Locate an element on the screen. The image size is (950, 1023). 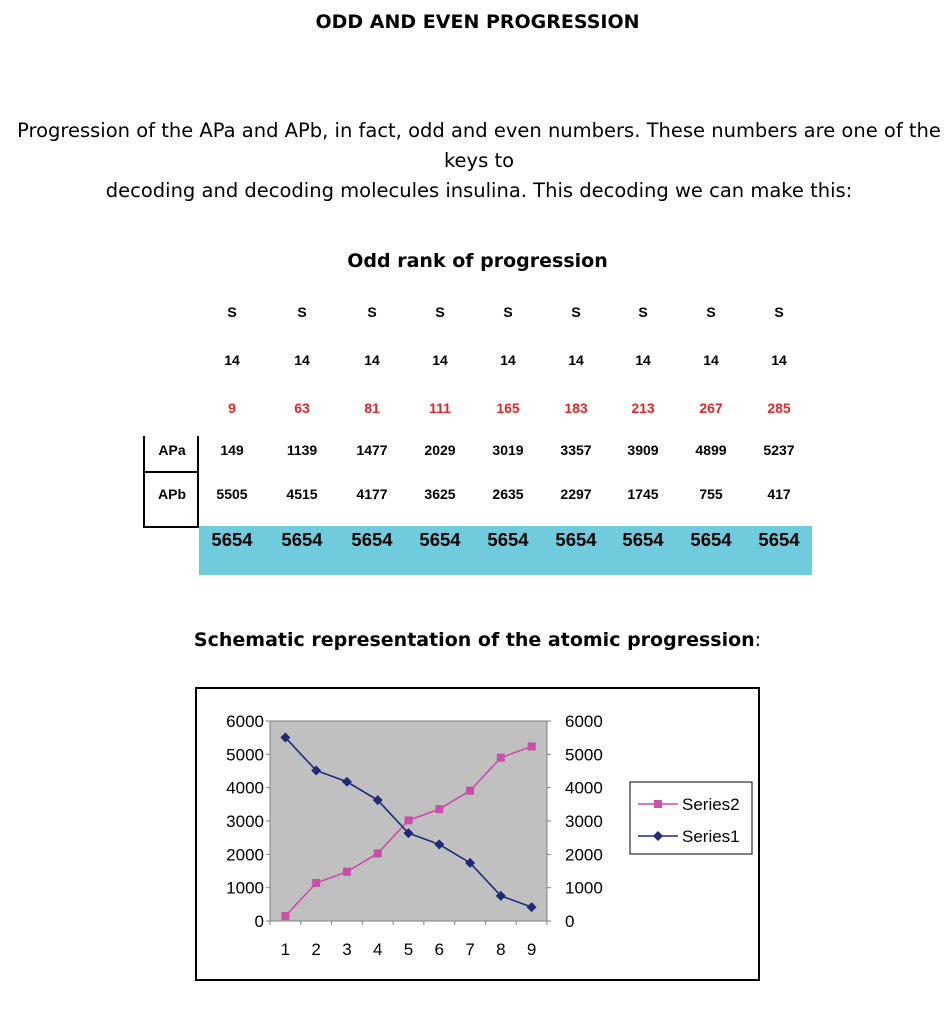
y-tick-label-right: 5000 is located at coordinates (584, 754).